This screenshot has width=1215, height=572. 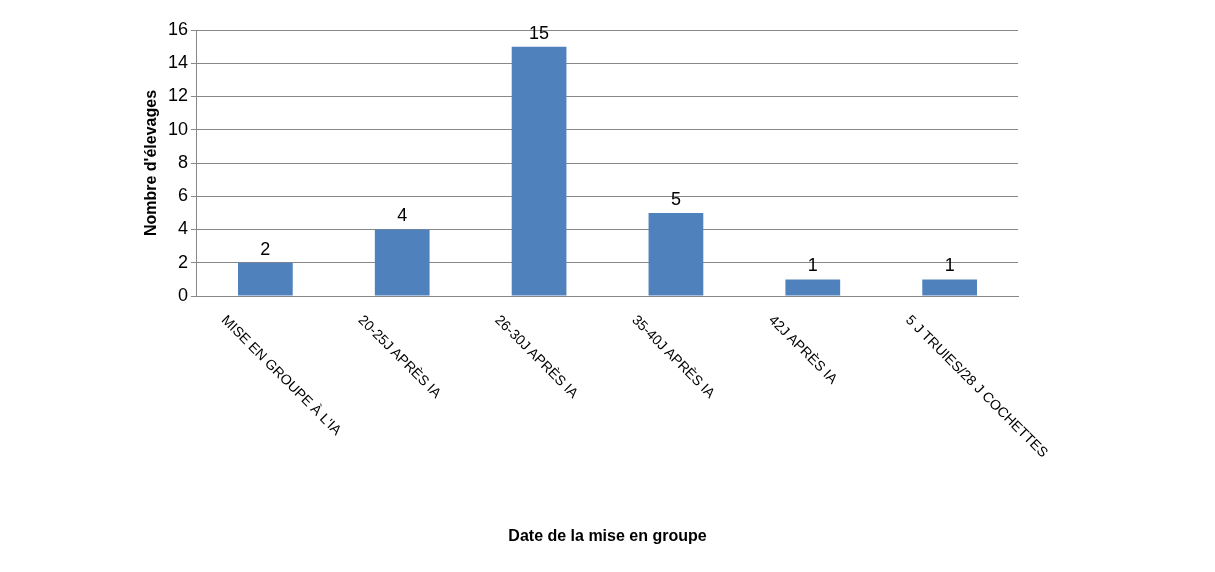 I want to click on x-axis-title: Date de la mise en groupe, so click(x=607, y=536).